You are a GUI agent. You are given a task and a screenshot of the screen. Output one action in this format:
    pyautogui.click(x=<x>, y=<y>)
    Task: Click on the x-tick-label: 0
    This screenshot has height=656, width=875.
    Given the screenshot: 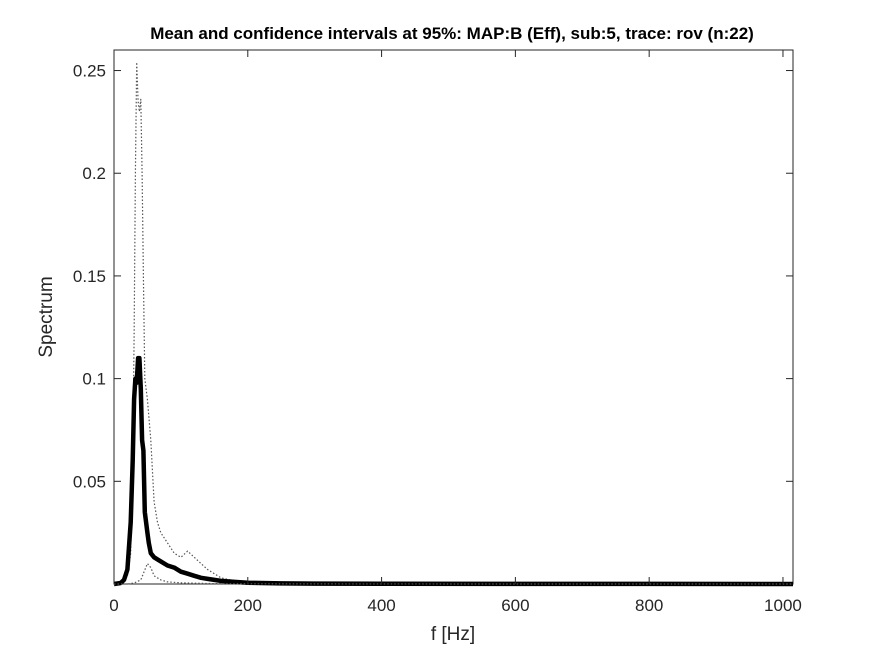 What is the action you would take?
    pyautogui.click(x=113, y=605)
    